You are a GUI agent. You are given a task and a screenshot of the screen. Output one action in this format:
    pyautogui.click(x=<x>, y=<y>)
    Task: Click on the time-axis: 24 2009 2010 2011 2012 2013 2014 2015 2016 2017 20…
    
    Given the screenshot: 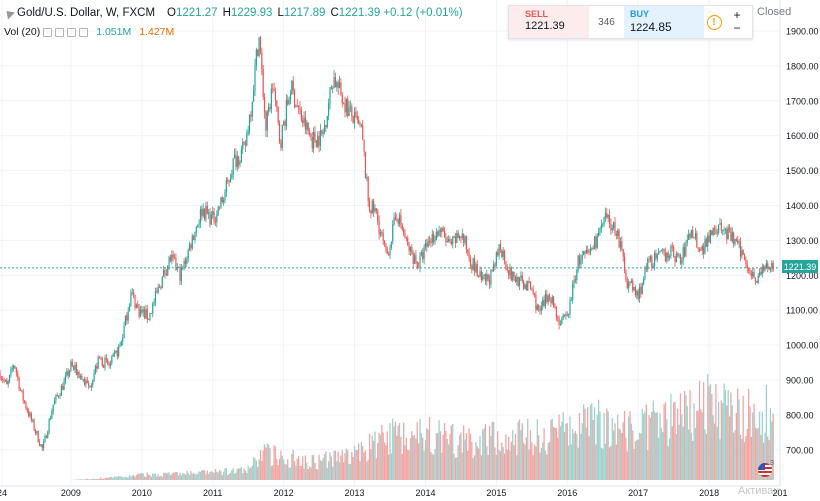 What is the action you would take?
    pyautogui.click(x=394, y=493)
    